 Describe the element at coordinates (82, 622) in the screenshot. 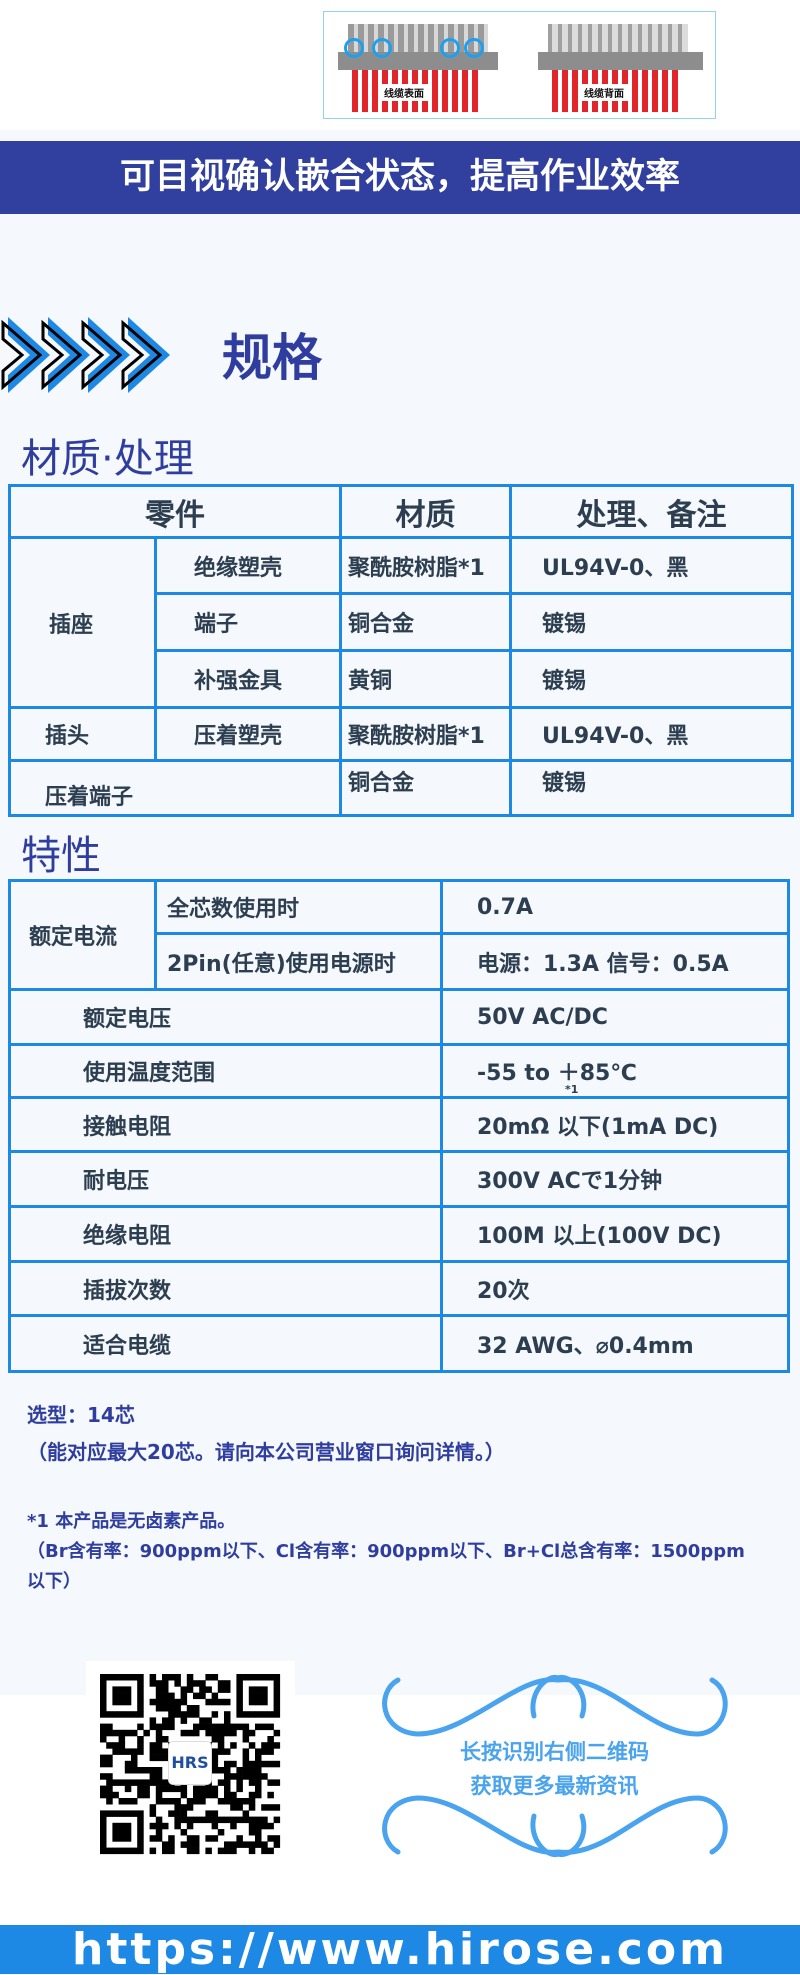

I see `receptacle-label: 插座` at that location.